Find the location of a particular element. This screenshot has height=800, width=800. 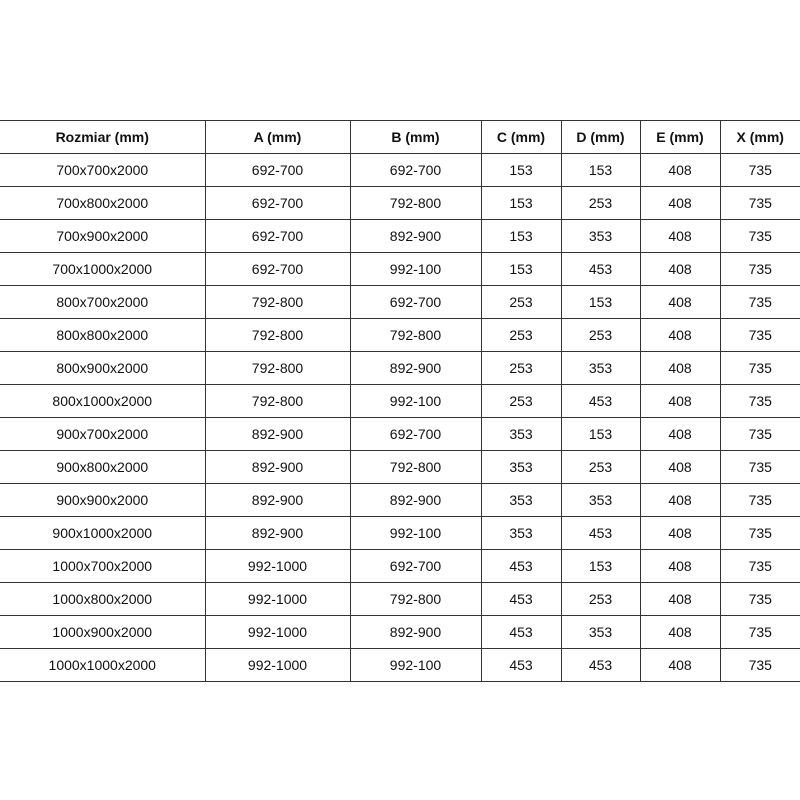

table-row: 900x800x2000 892-900 792-800 353 253 408 735 is located at coordinates (400, 467).